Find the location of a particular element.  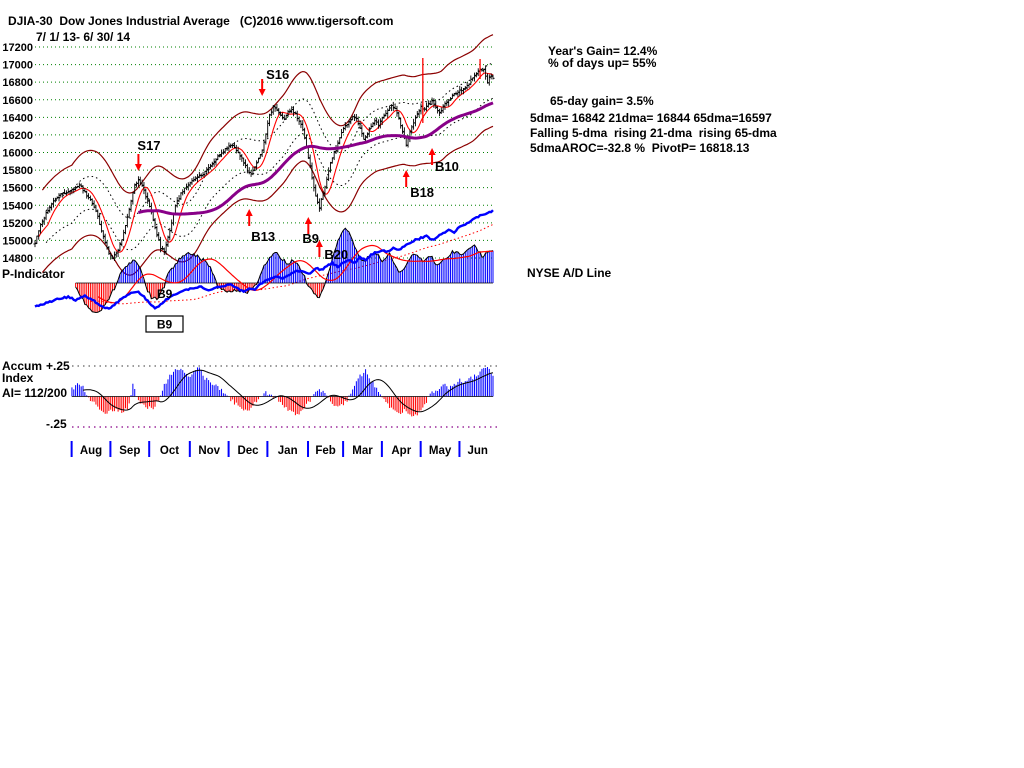

svg-text: B18 is located at coordinates (422, 192).